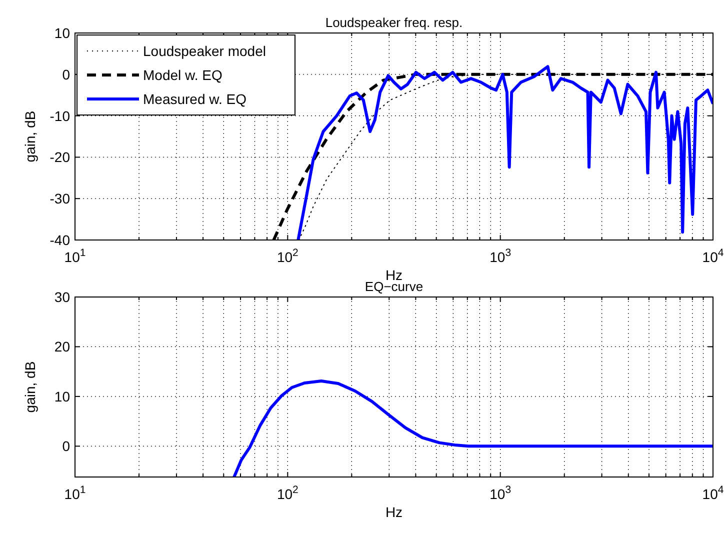  Describe the element at coordinates (62, 346) in the screenshot. I see `y-tick-label: 20` at that location.